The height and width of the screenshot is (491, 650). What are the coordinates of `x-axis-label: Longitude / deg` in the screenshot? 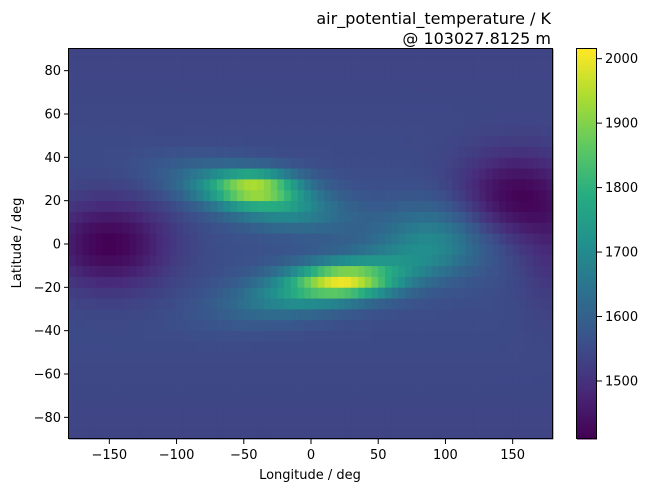 It's located at (310, 475).